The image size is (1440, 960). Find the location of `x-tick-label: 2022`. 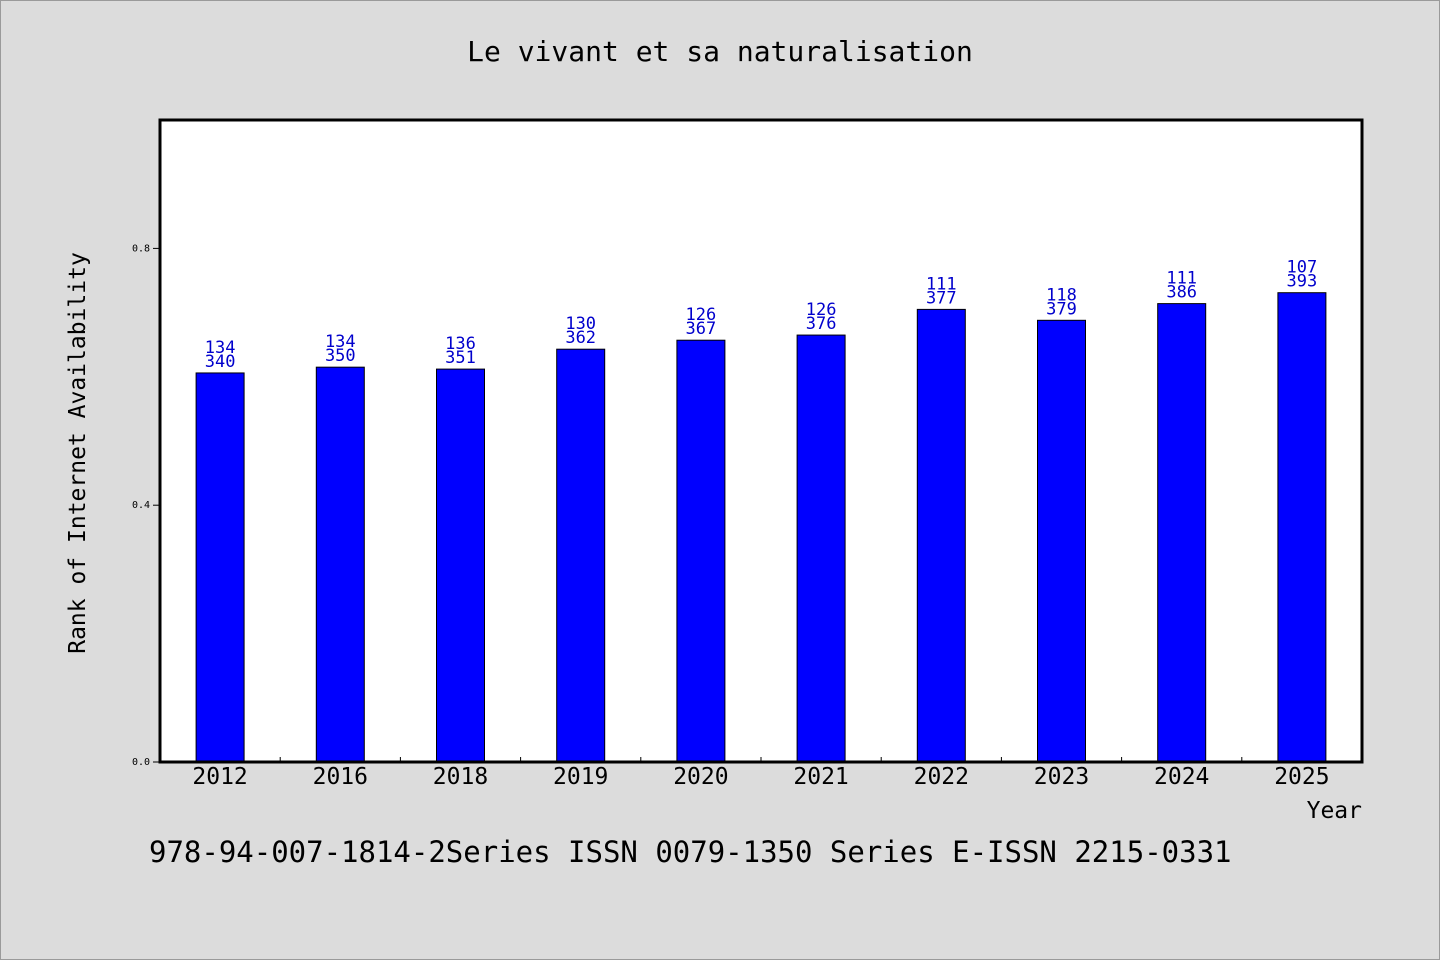

x-tick-label: 2022 is located at coordinates (941, 777).